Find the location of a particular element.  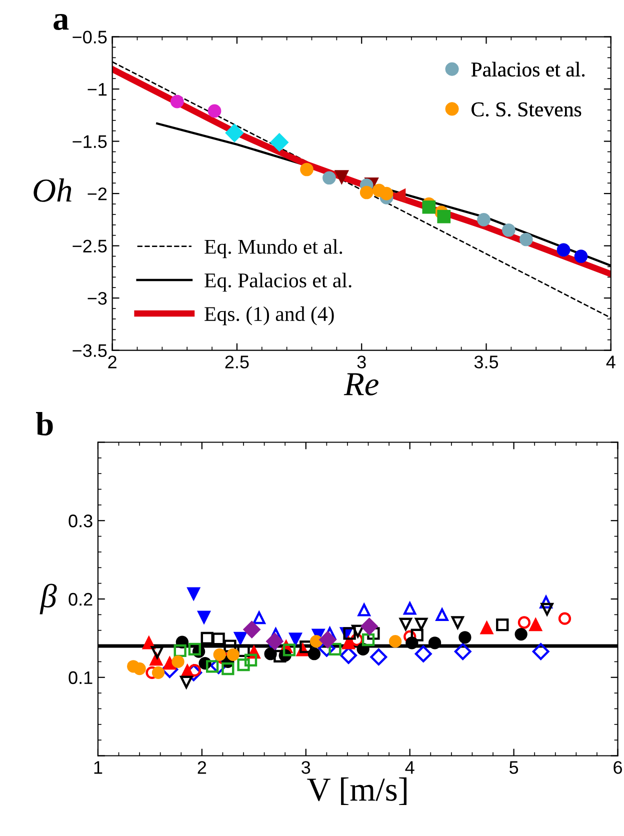

y-tick-label: 0.2 is located at coordinates (80, 599).